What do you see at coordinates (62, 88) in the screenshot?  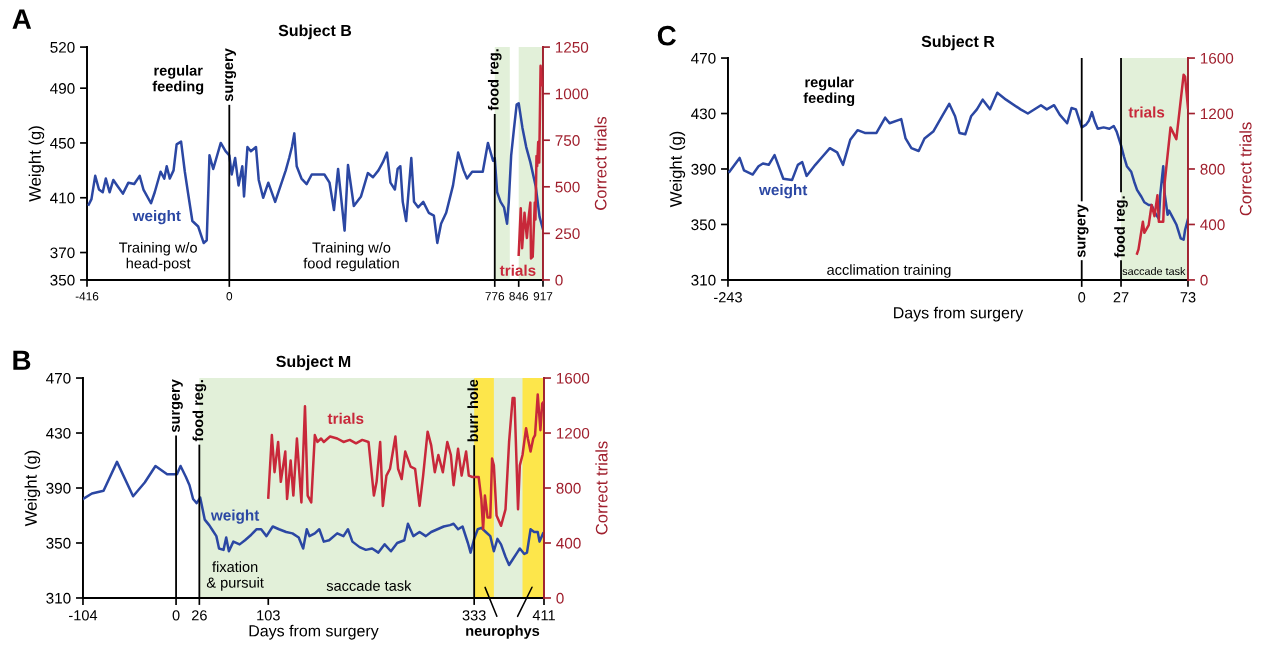 I see `y-tick-label: 490` at bounding box center [62, 88].